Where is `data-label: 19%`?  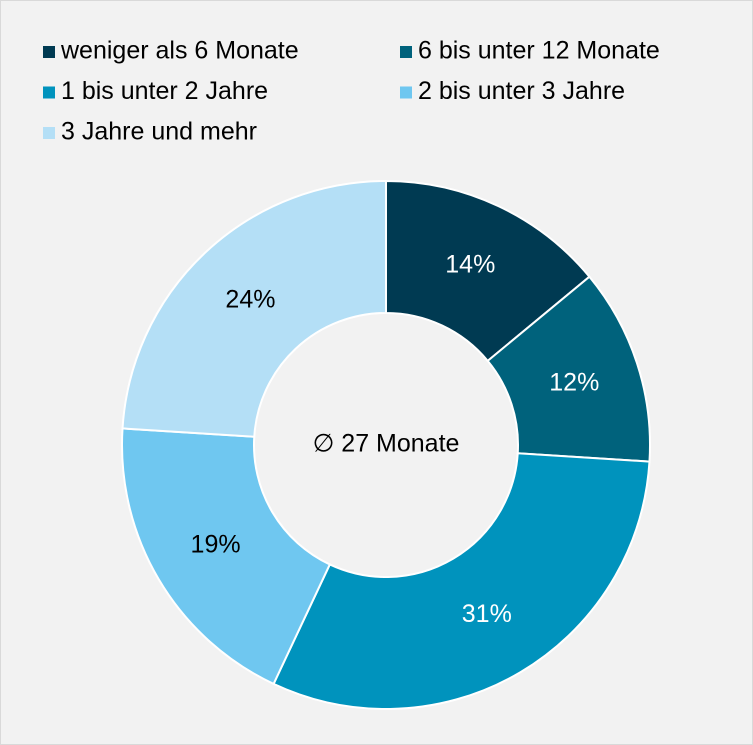
data-label: 19% is located at coordinates (216, 544).